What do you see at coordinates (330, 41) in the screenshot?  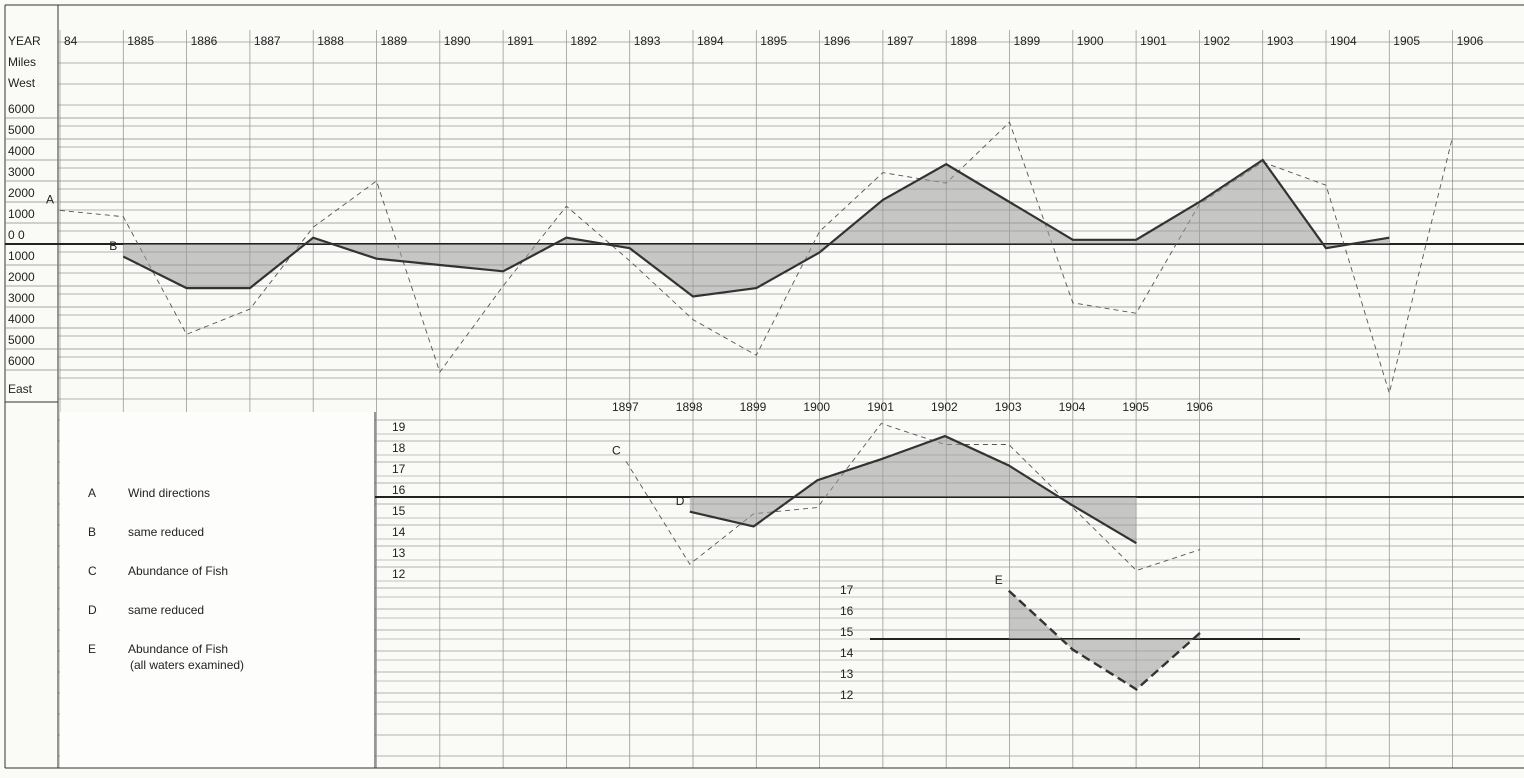 I see `x-tick-label: 1888` at bounding box center [330, 41].